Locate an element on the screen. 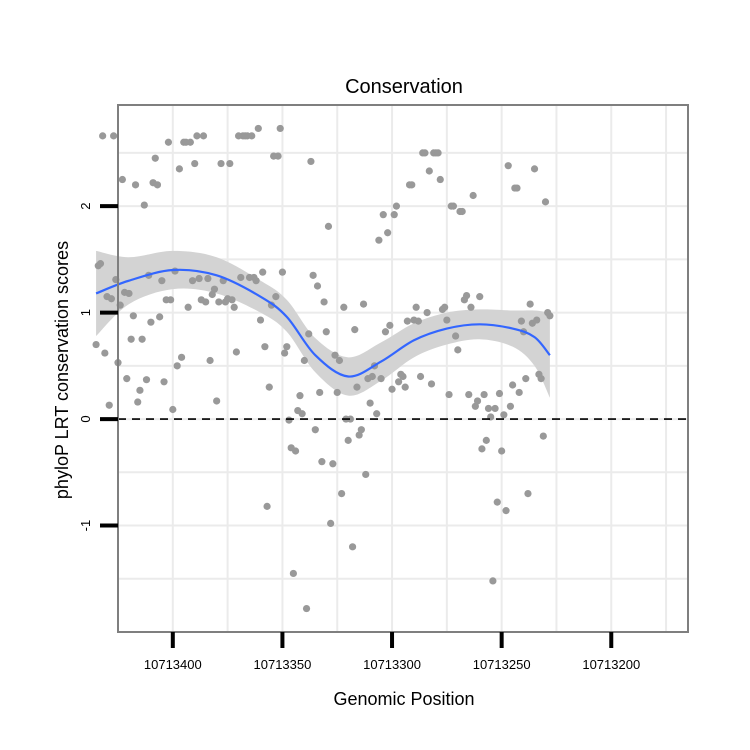 This screenshot has width=750, height=750. y-tick-label: -1 is located at coordinates (85, 526).